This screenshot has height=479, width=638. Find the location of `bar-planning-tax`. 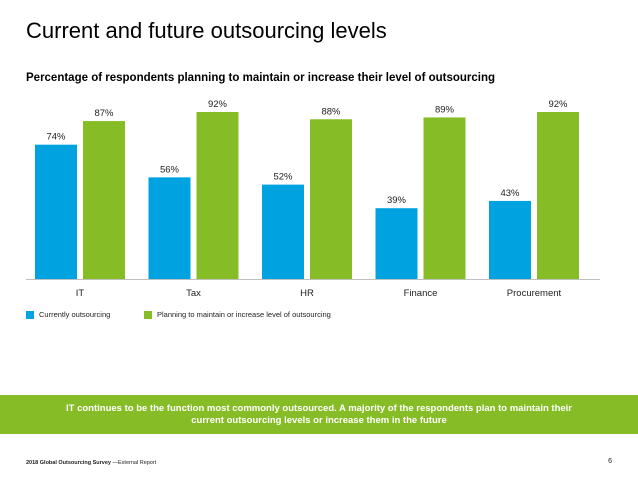

bar-planning-tax is located at coordinates (217, 195).